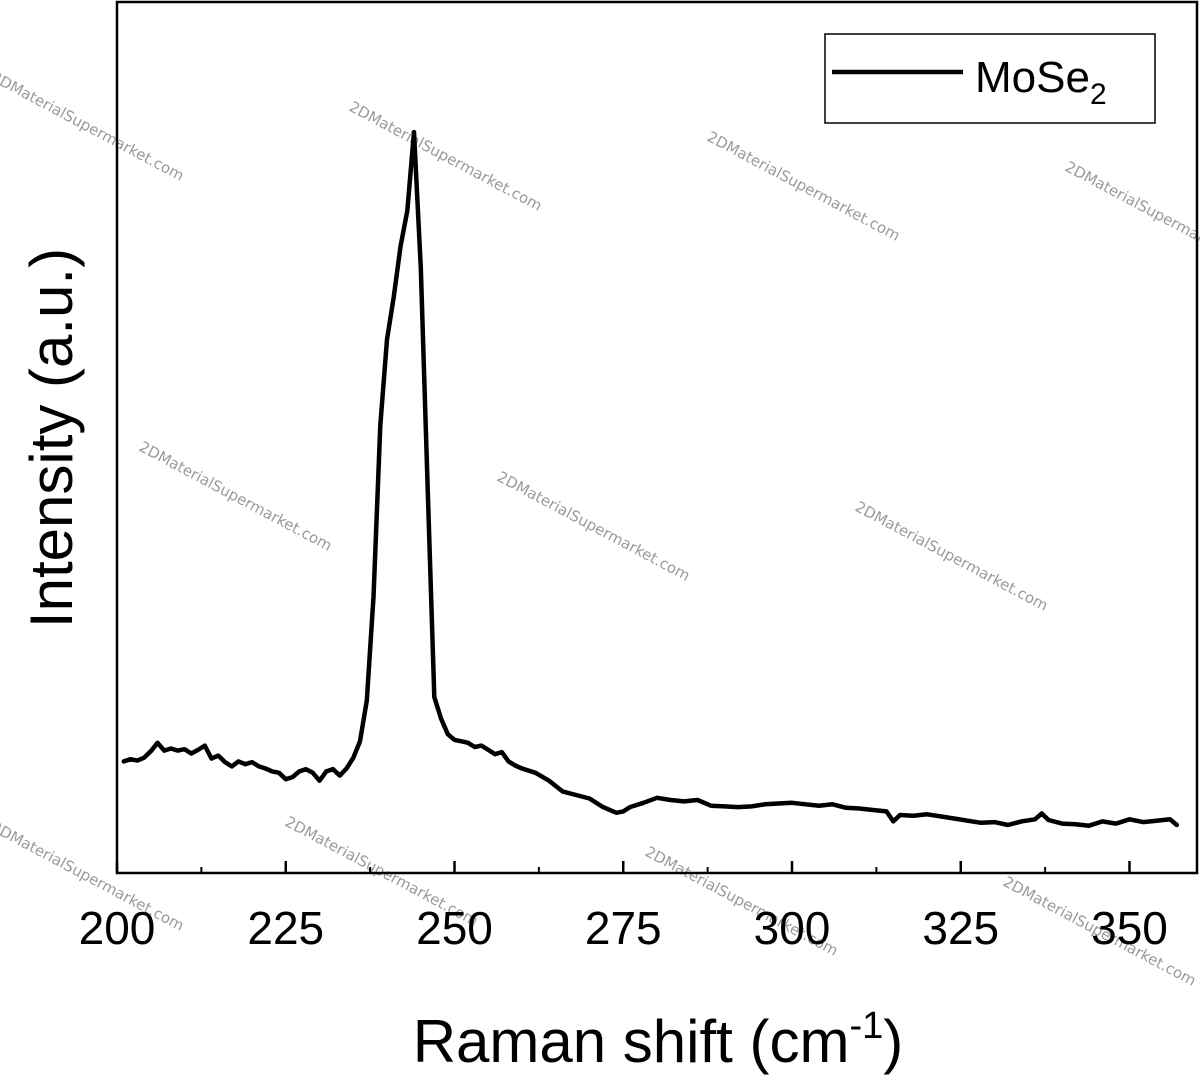  I want to click on x-tick-label: 250, so click(454, 928).